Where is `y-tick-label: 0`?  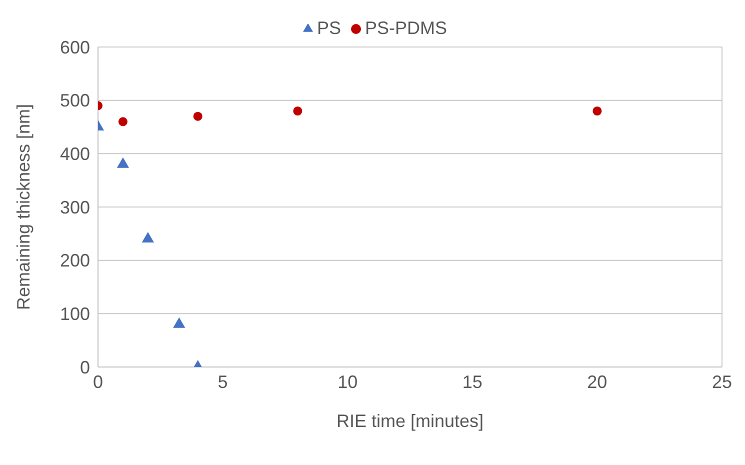
y-tick-label: 0 is located at coordinates (85, 367).